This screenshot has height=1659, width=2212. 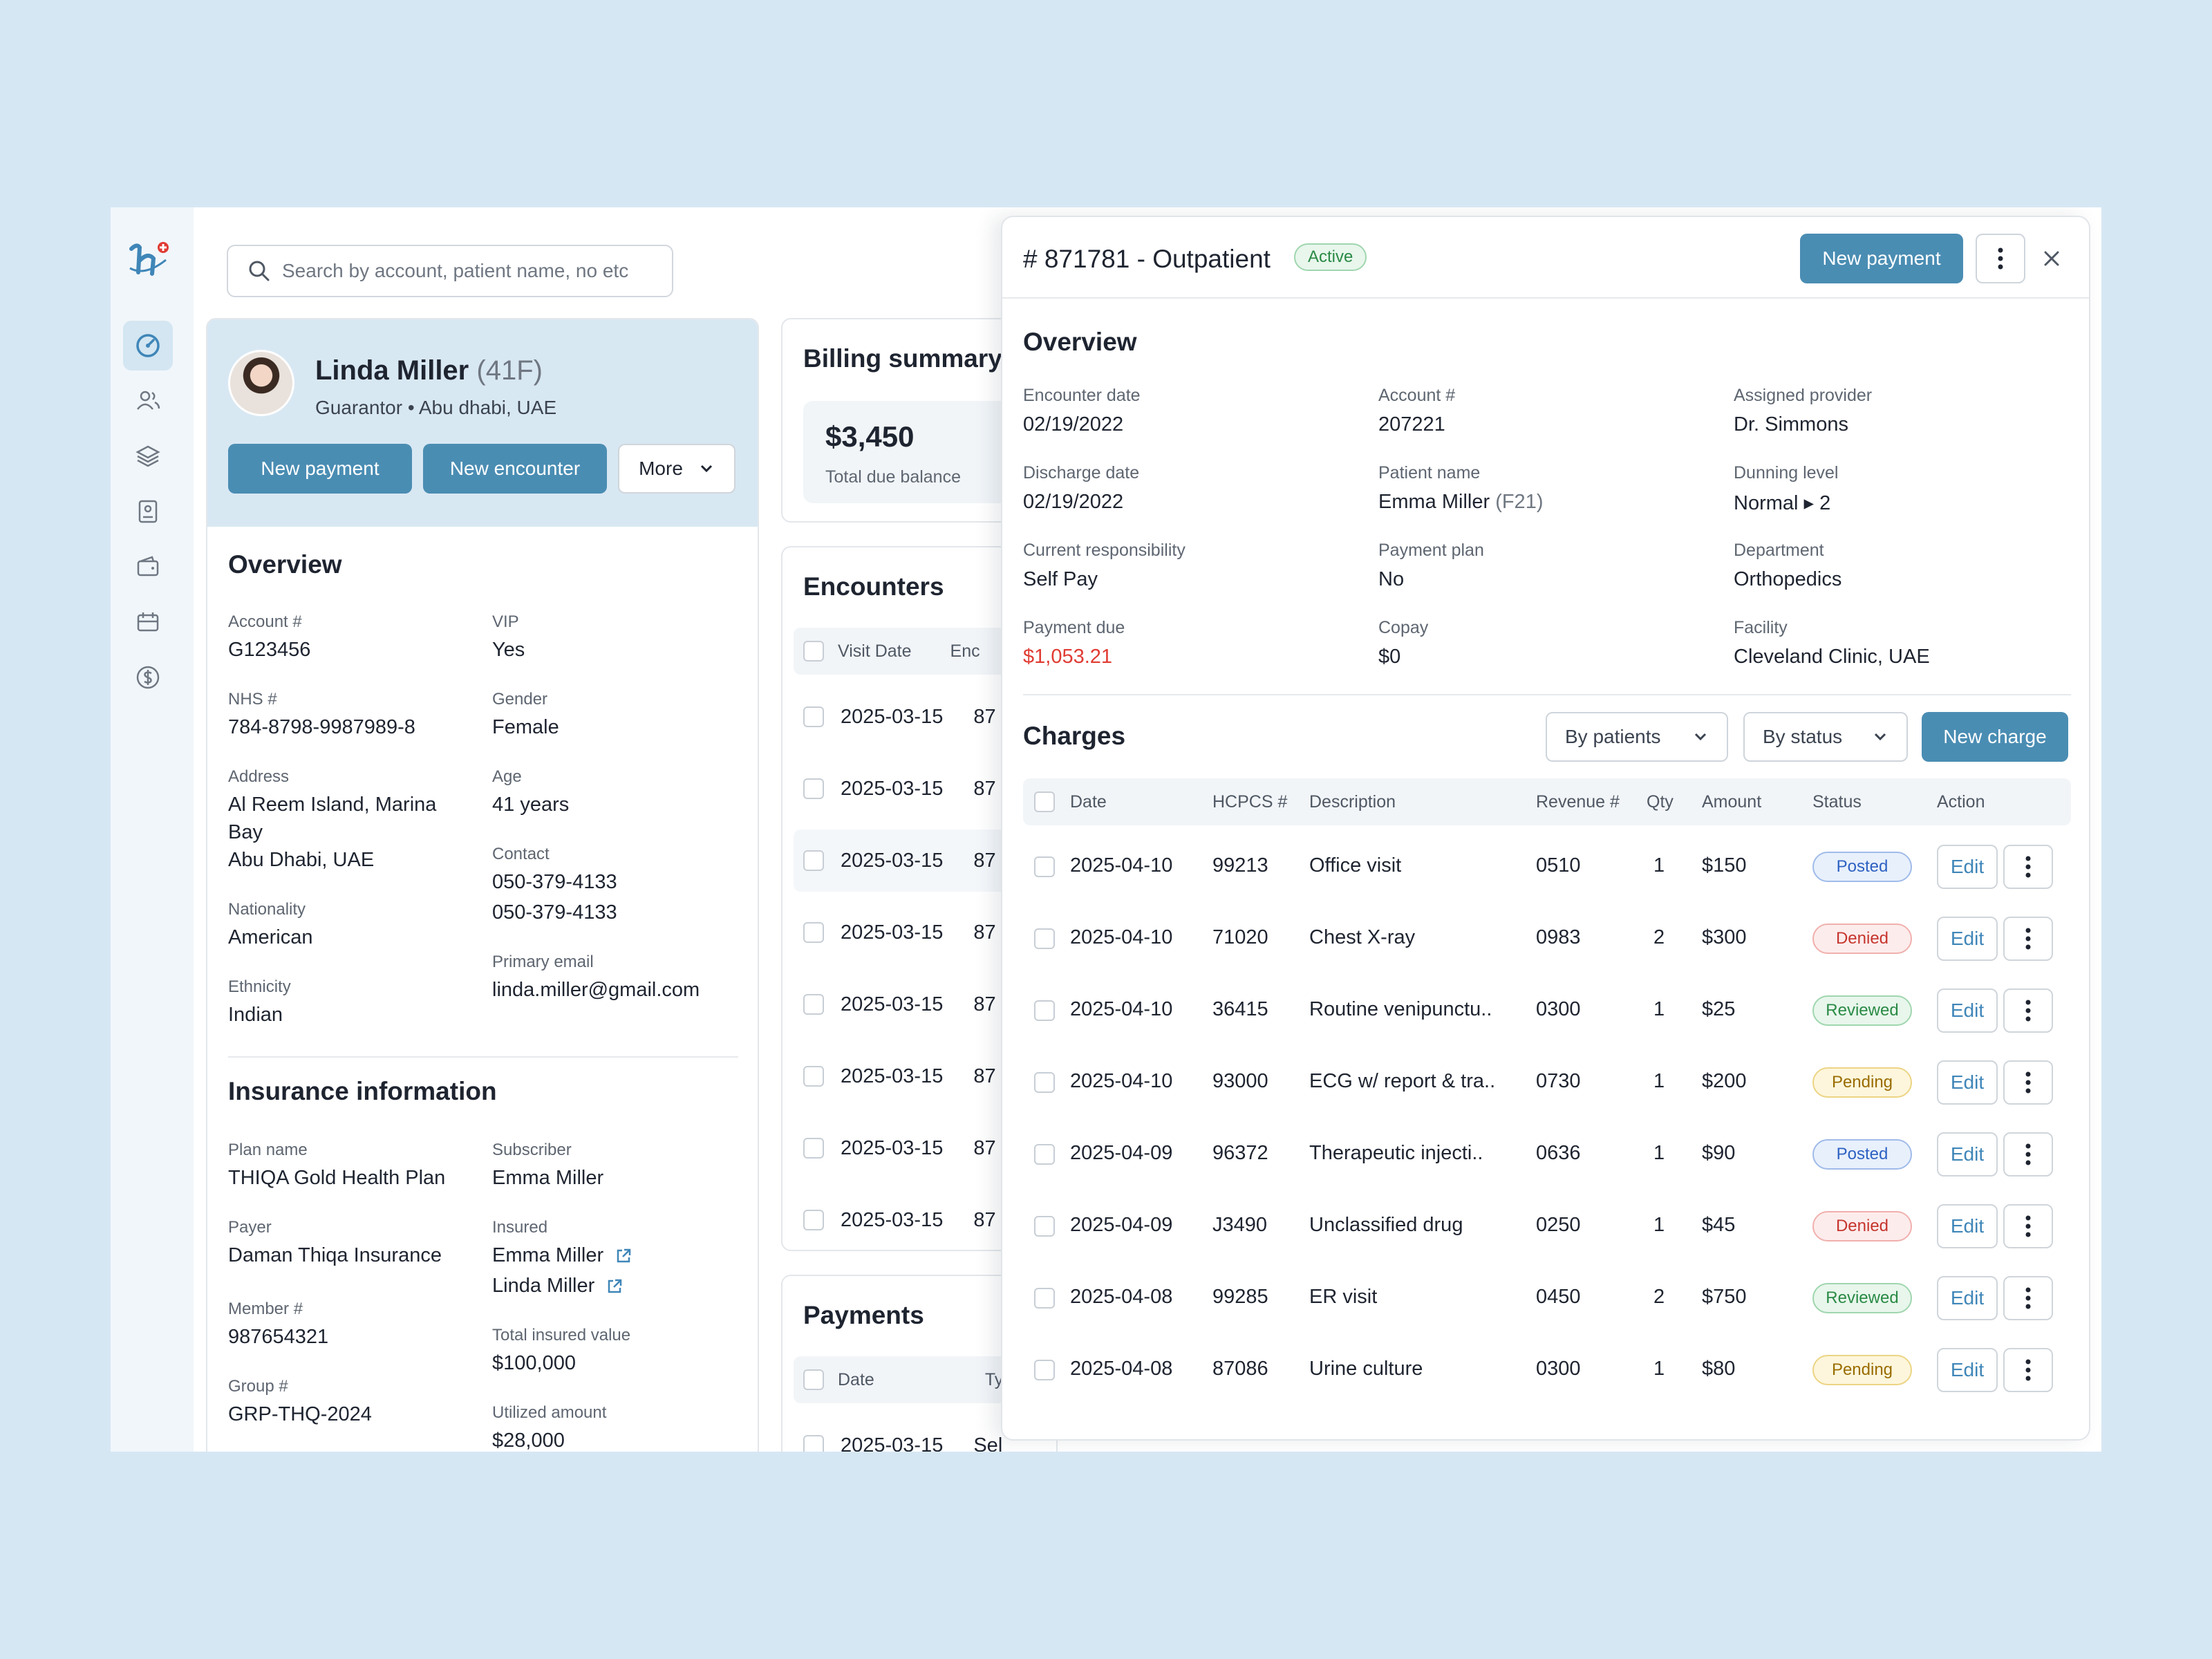 What do you see at coordinates (1558, 1009) in the screenshot?
I see `charge-revenue: 0300` at bounding box center [1558, 1009].